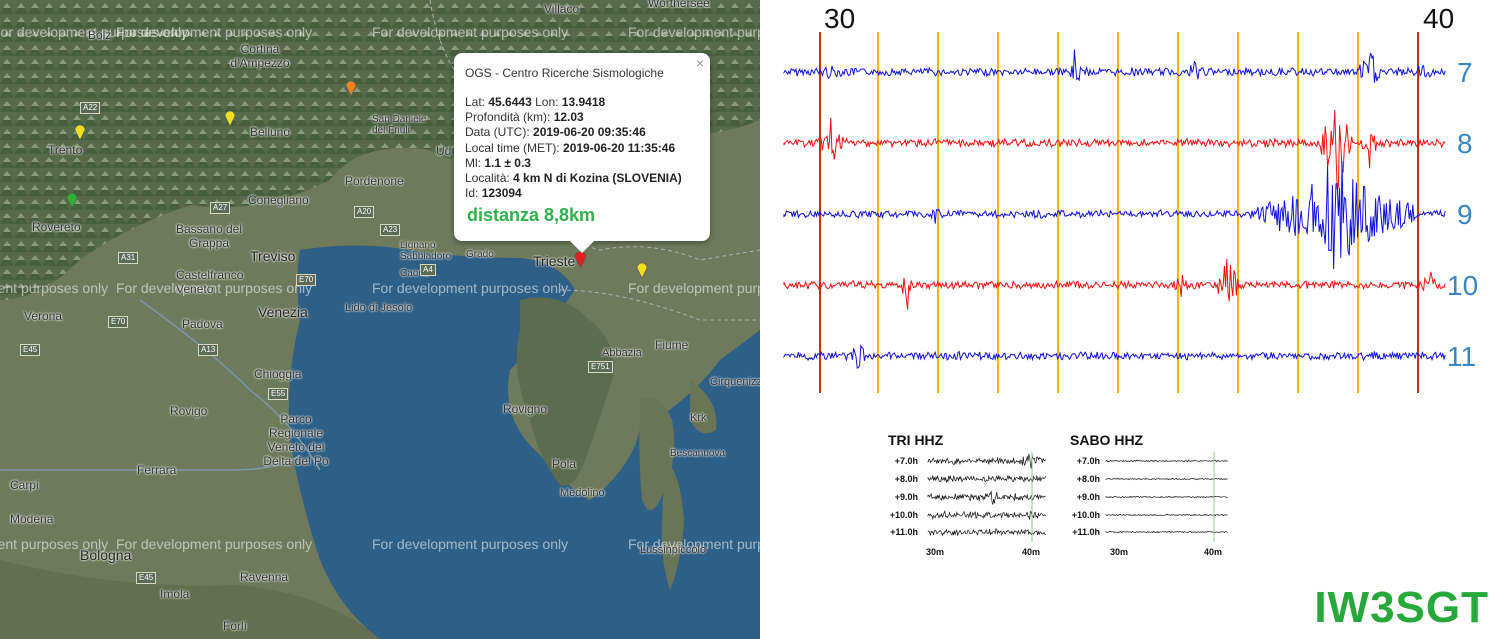 This screenshot has width=1505, height=639. I want to click on earthquake-marker-green, so click(72, 200).